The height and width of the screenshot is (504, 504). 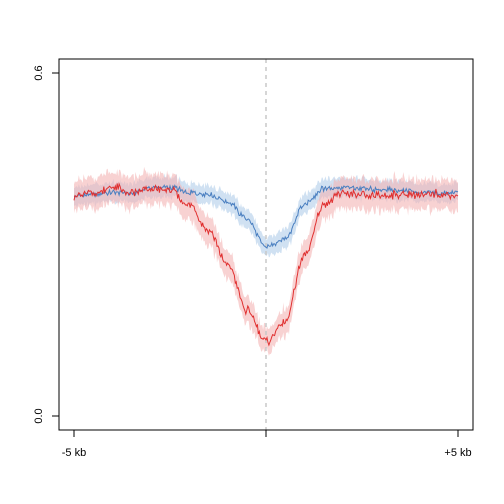 What do you see at coordinates (267, 444) in the screenshot?
I see `x-axis: -5 kb +5 kb` at bounding box center [267, 444].